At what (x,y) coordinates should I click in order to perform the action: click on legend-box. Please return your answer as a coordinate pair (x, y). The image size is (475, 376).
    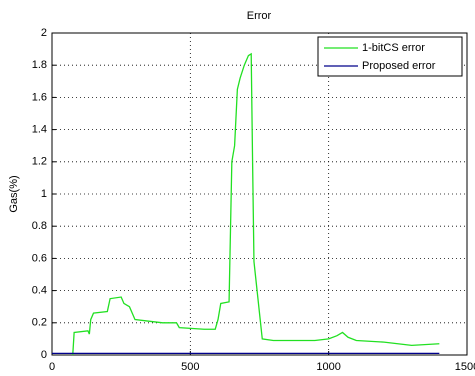
    Looking at the image, I should click on (390, 56).